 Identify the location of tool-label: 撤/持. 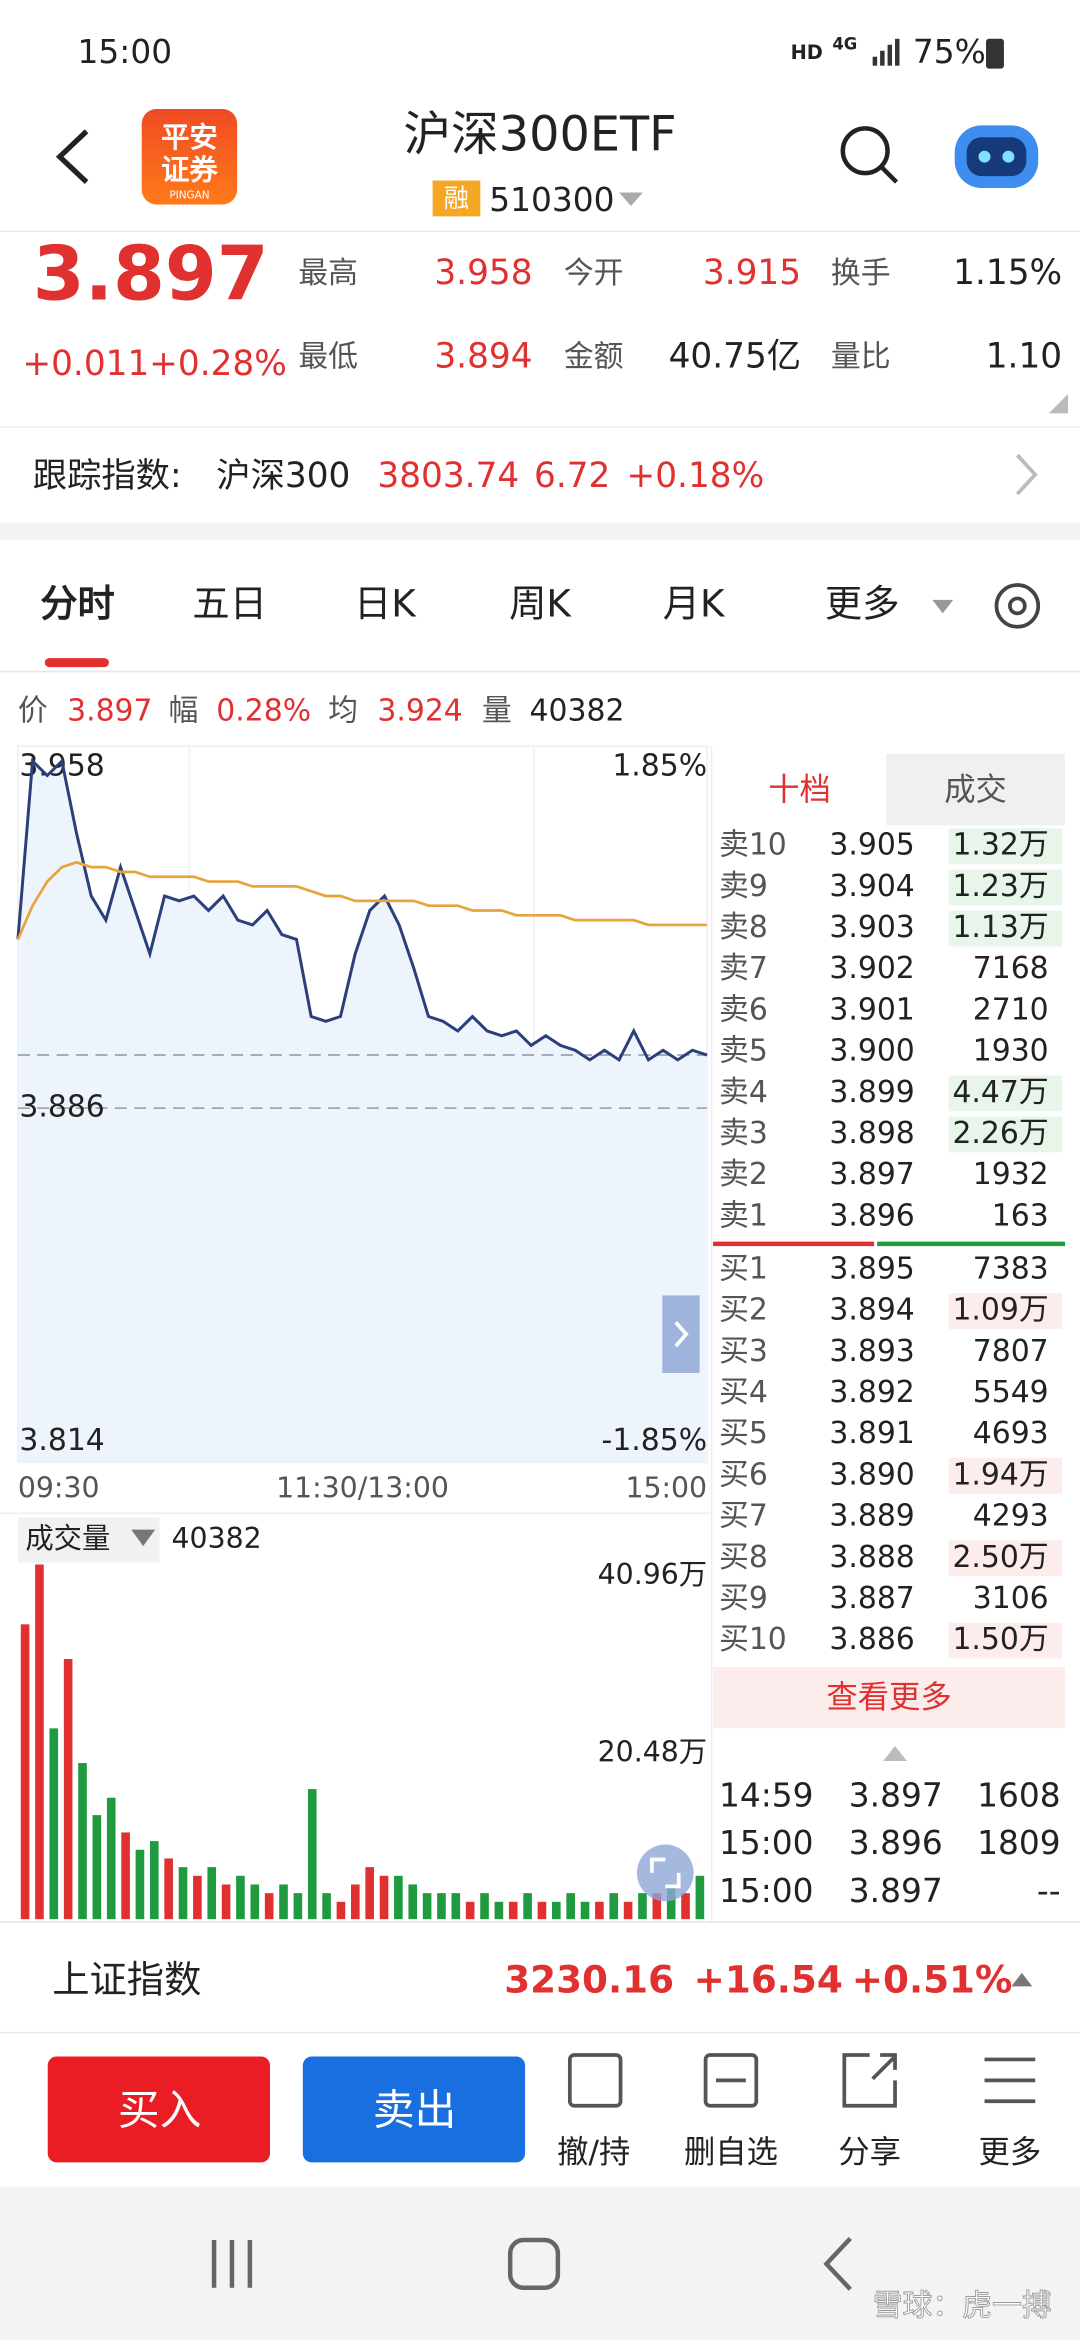
(593, 2152).